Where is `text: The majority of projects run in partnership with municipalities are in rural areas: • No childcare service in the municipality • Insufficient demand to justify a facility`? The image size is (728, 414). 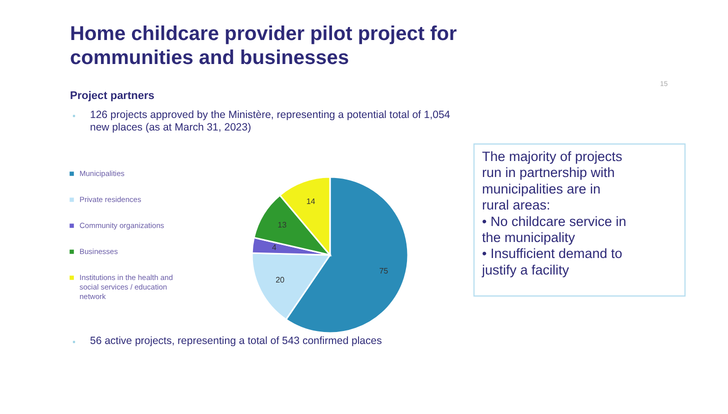
text: The majority of projects run in partnership with municipalities are in rural areas: • No childcare service in the municipality • Insufficient demand to justify a facility is located at coordinates (553, 213).